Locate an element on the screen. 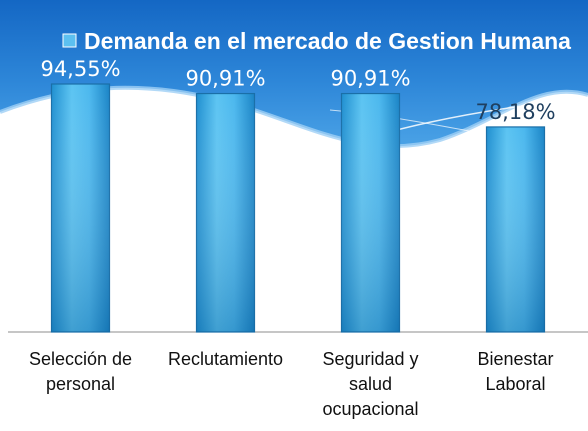  category-label: personal is located at coordinates (80, 384).